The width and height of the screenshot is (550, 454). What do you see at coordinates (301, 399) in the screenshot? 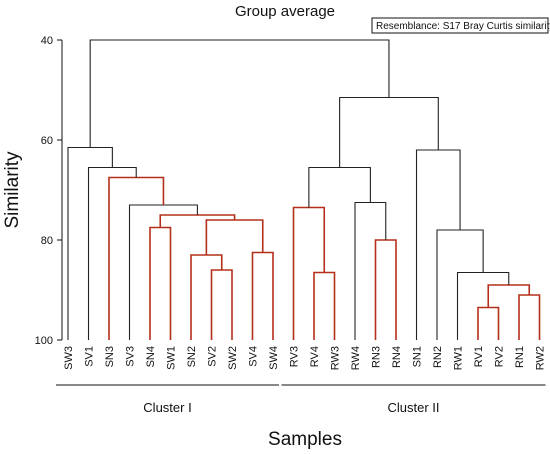
I see `cluster-brackets: Cluster I Cluster II` at bounding box center [301, 399].